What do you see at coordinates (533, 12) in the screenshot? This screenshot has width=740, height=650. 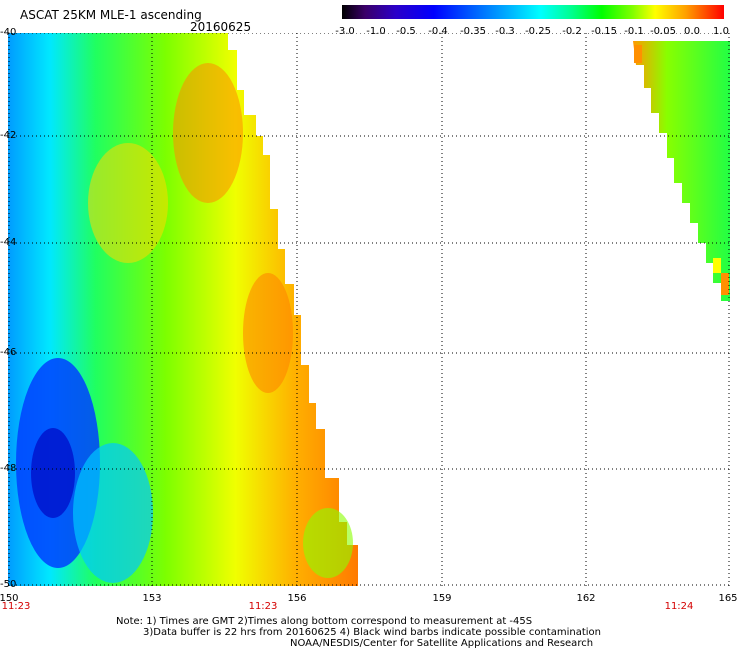 I see `color-scale-bar` at bounding box center [533, 12].